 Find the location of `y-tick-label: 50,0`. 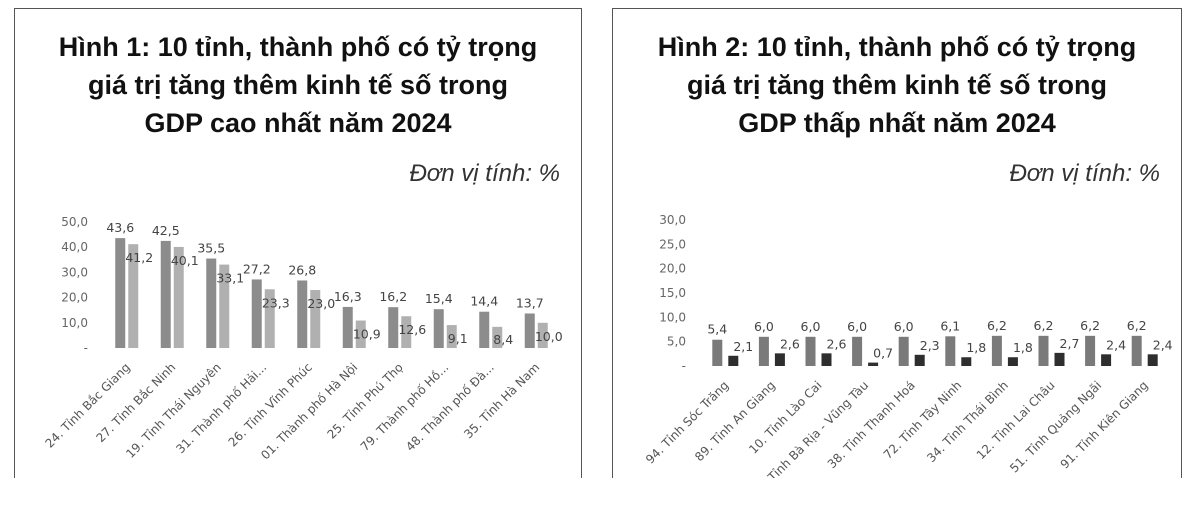

y-tick-label: 50,0 is located at coordinates (74, 222).